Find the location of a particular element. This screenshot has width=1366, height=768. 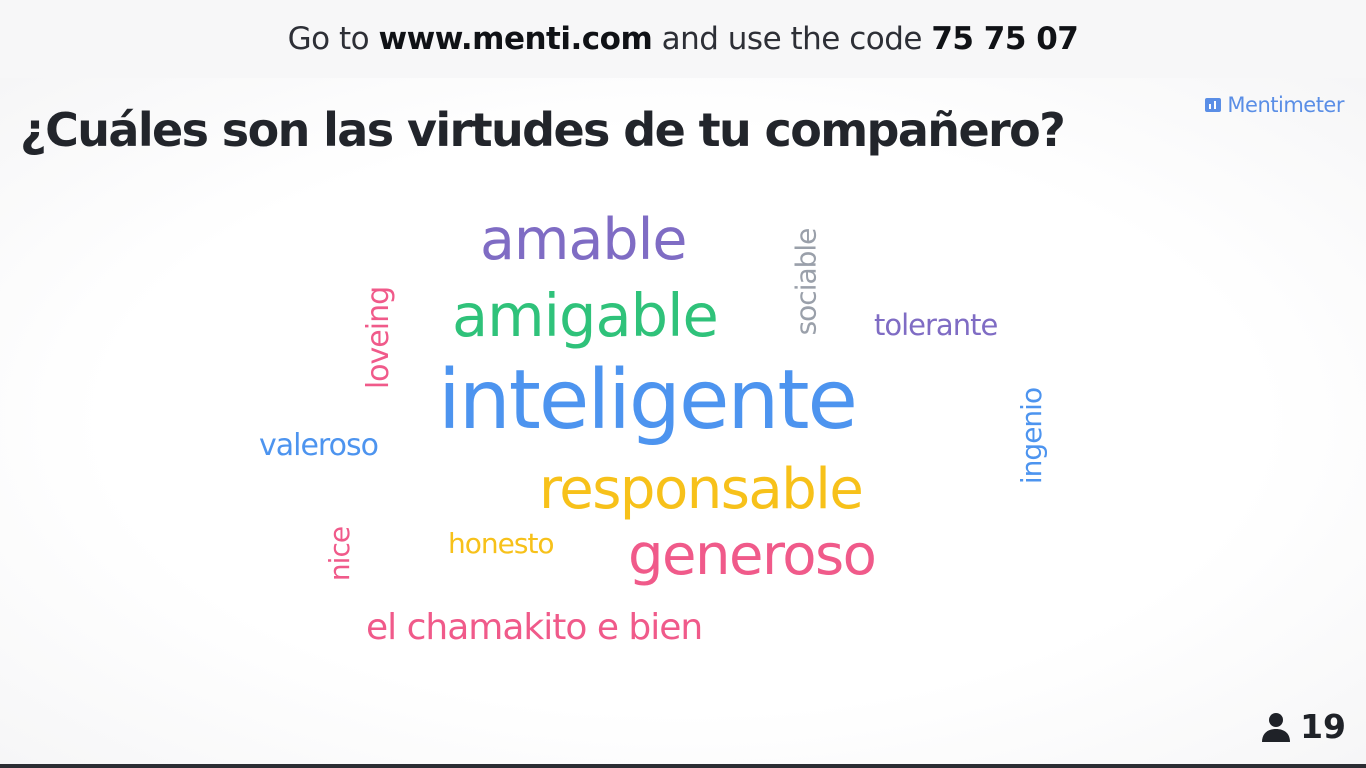

word-ingenio: ingenio is located at coordinates (1032, 436).